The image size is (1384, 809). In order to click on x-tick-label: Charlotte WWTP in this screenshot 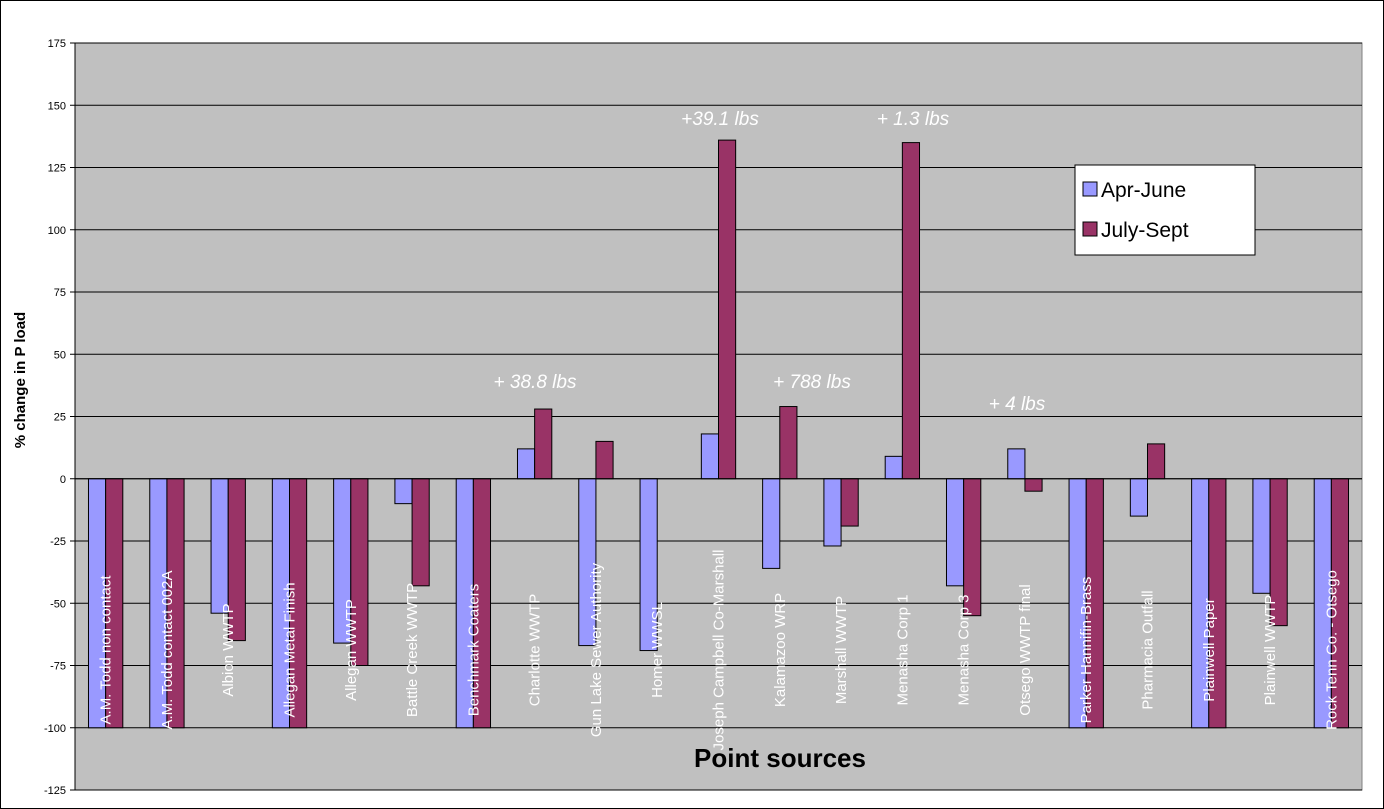, I will do `click(535, 650)`.